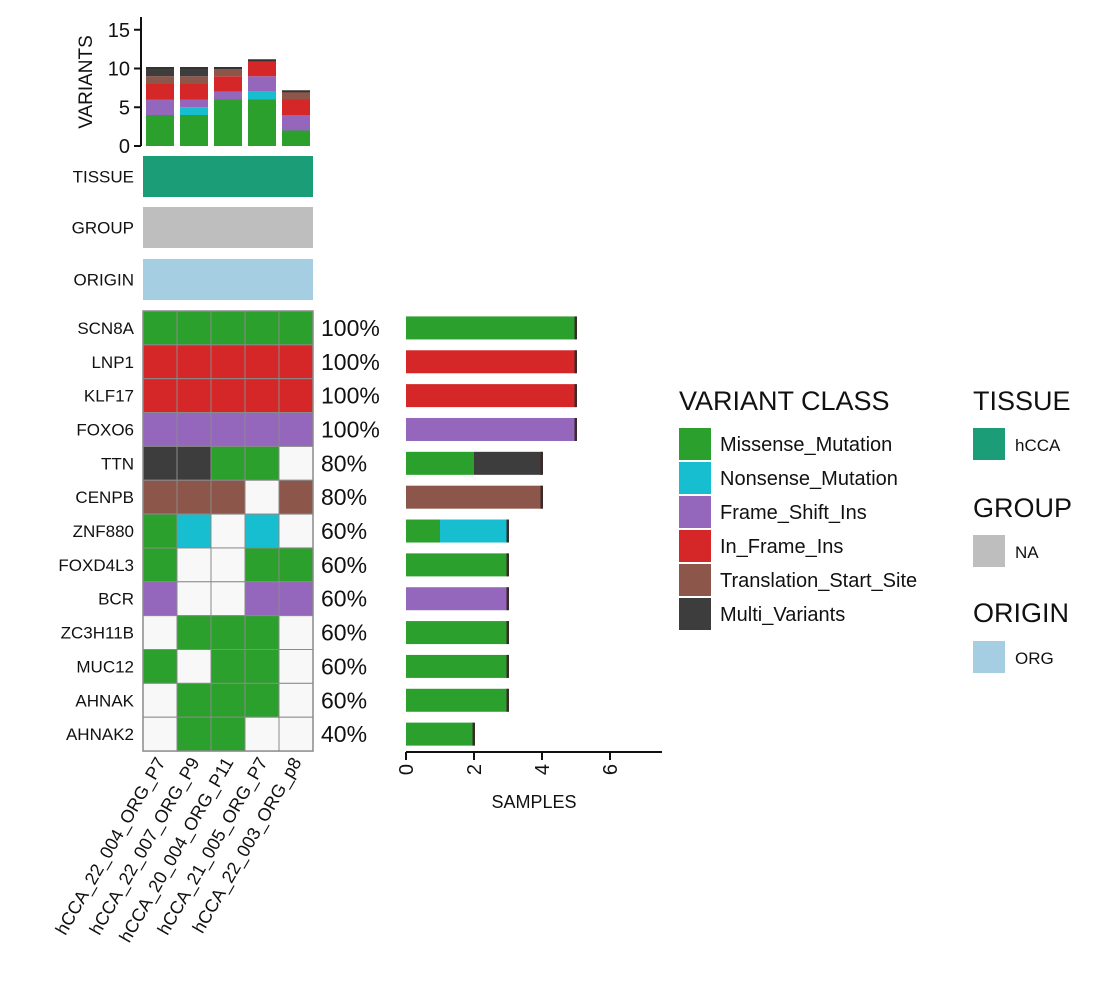  What do you see at coordinates (104, 497) in the screenshot?
I see `gene-label: CENPB` at bounding box center [104, 497].